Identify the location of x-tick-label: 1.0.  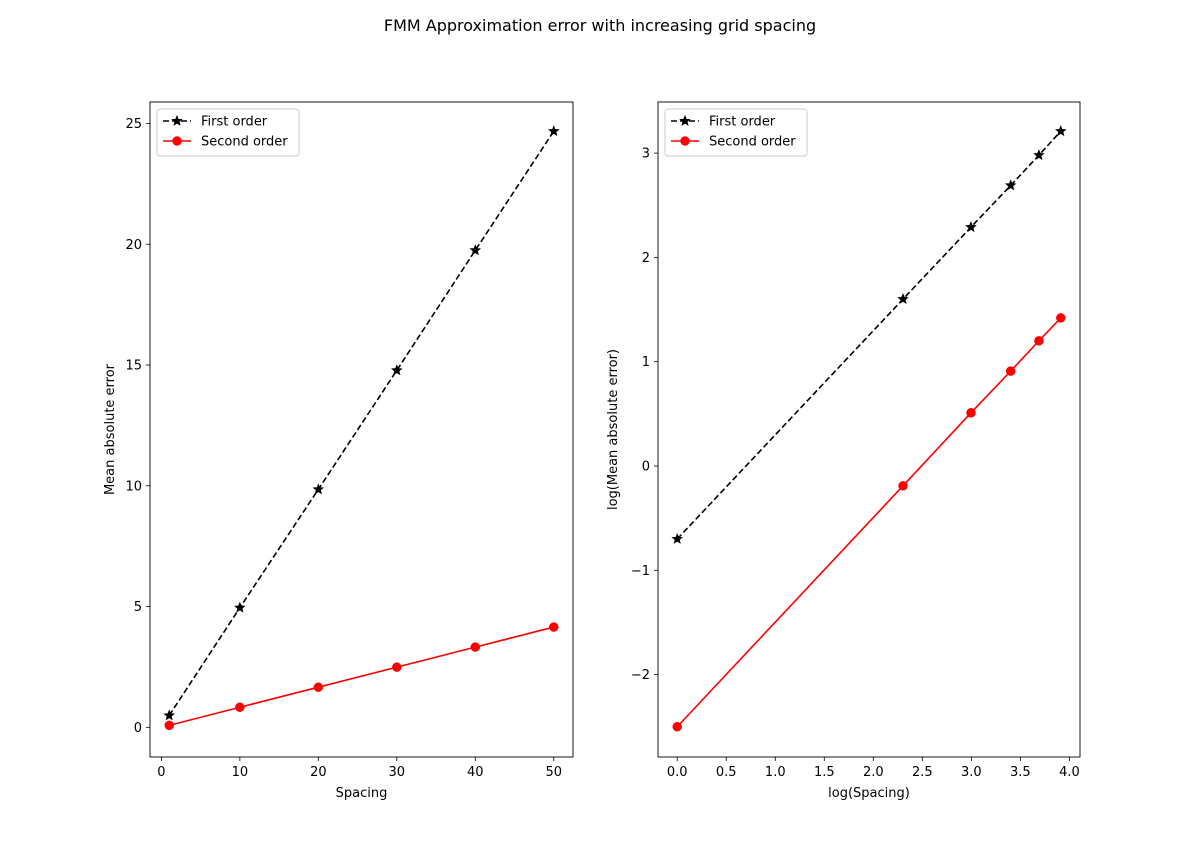
(775, 772).